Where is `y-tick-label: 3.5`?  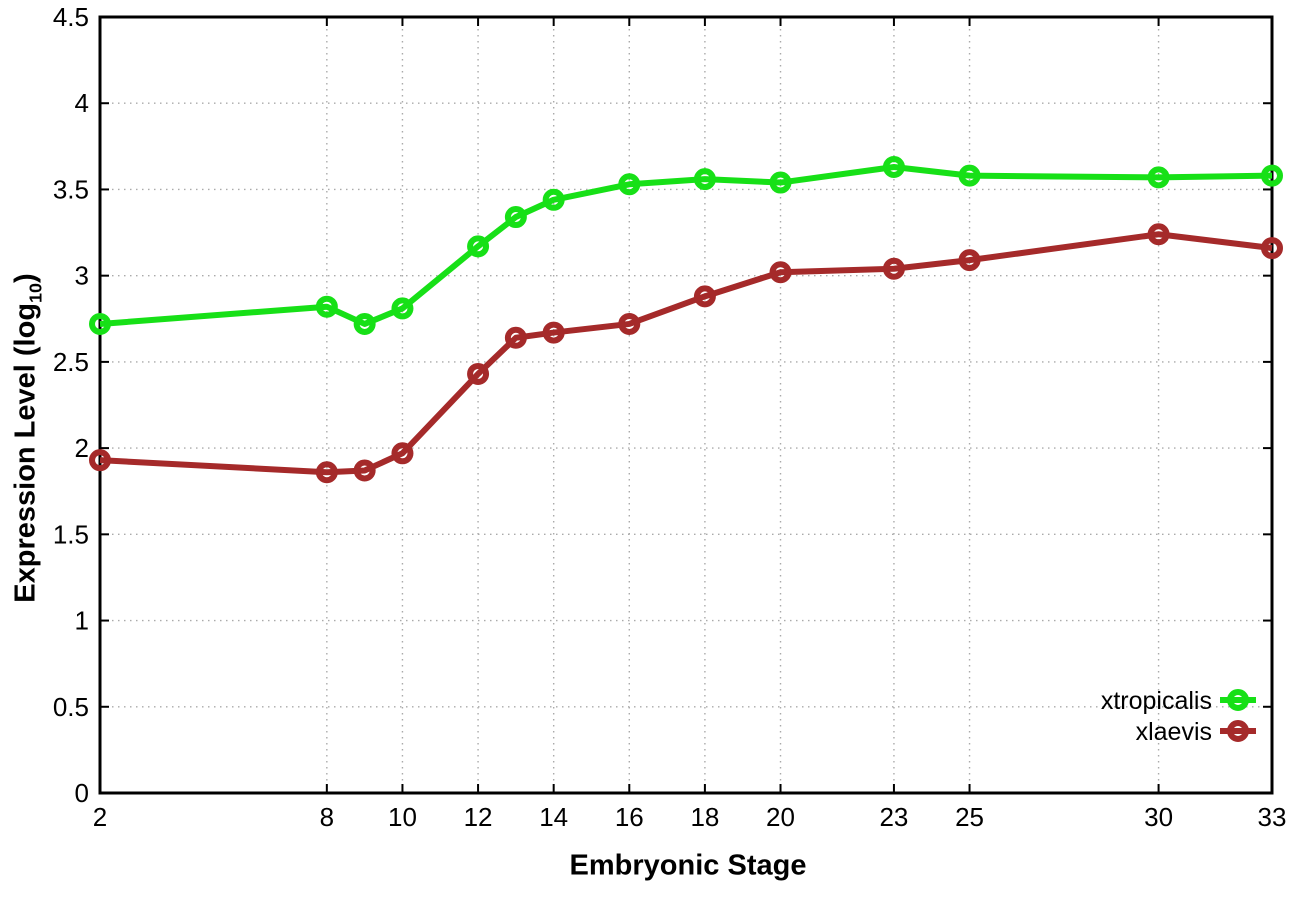
y-tick-label: 3.5 is located at coordinates (71, 189).